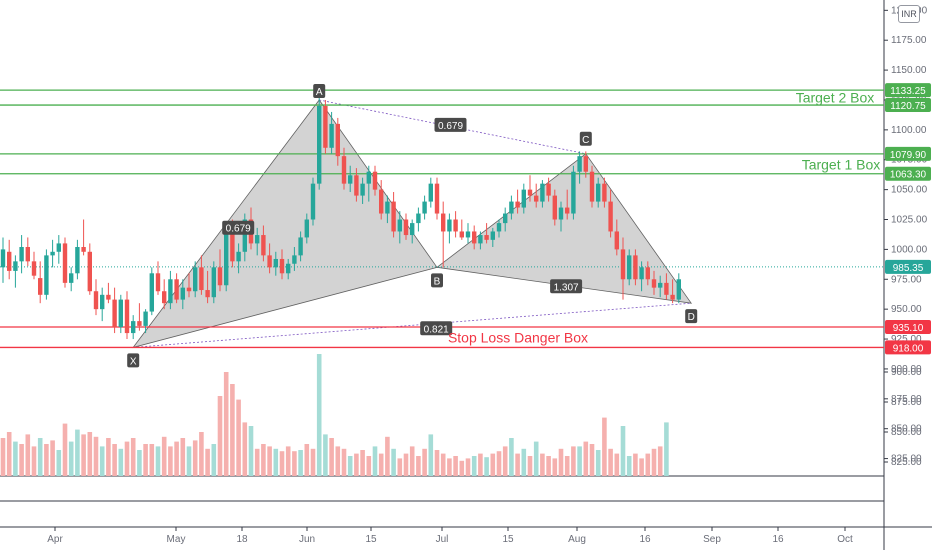 The width and height of the screenshot is (932, 550). I want to click on price-tick-label: 1100.00, so click(909, 130).